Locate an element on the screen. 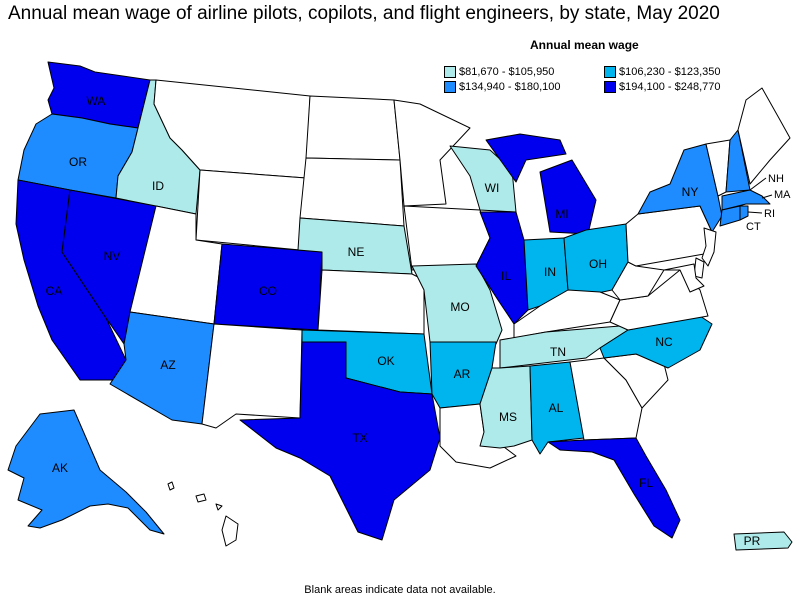  leader-line-RI is located at coordinates (755, 212).